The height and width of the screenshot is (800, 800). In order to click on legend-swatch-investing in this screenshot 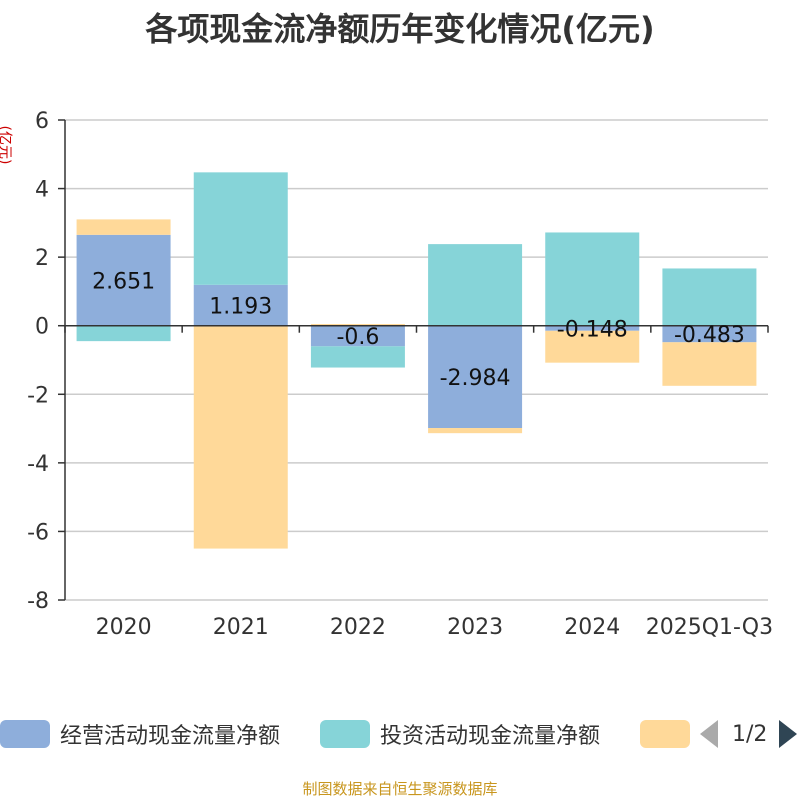, I will do `click(345, 734)`.